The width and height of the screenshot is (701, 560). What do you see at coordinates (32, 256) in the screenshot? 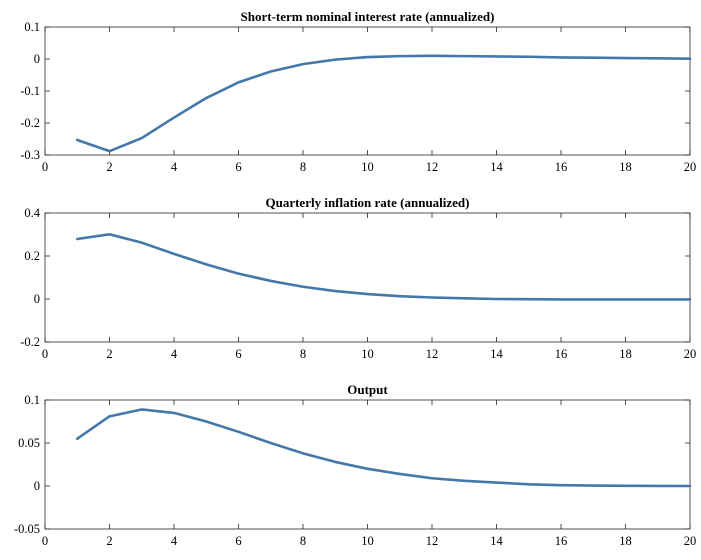
I see `y-tick-label: 0.2` at bounding box center [32, 256].